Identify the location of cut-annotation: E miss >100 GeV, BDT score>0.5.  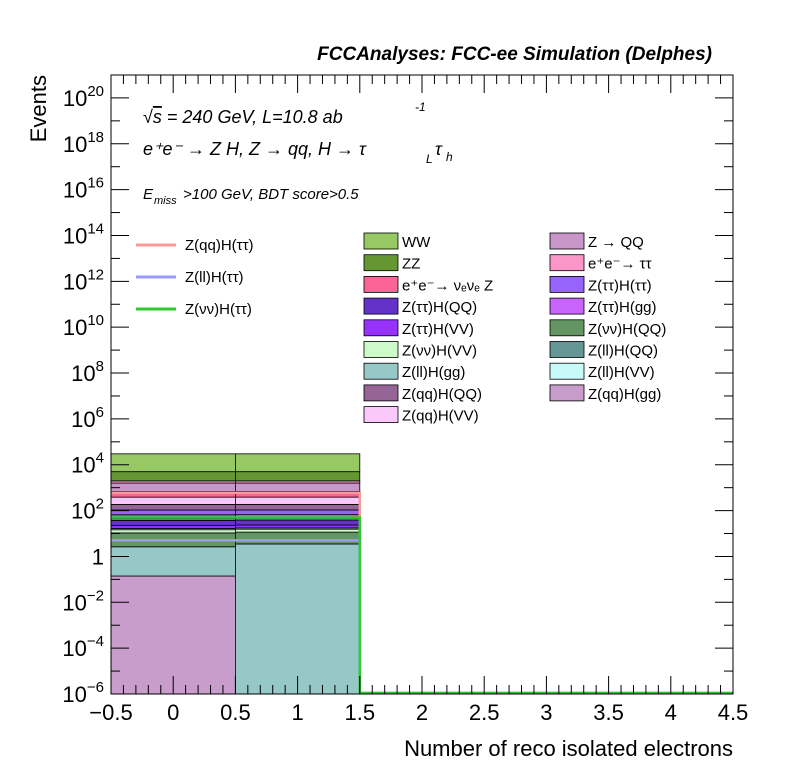
(251, 196).